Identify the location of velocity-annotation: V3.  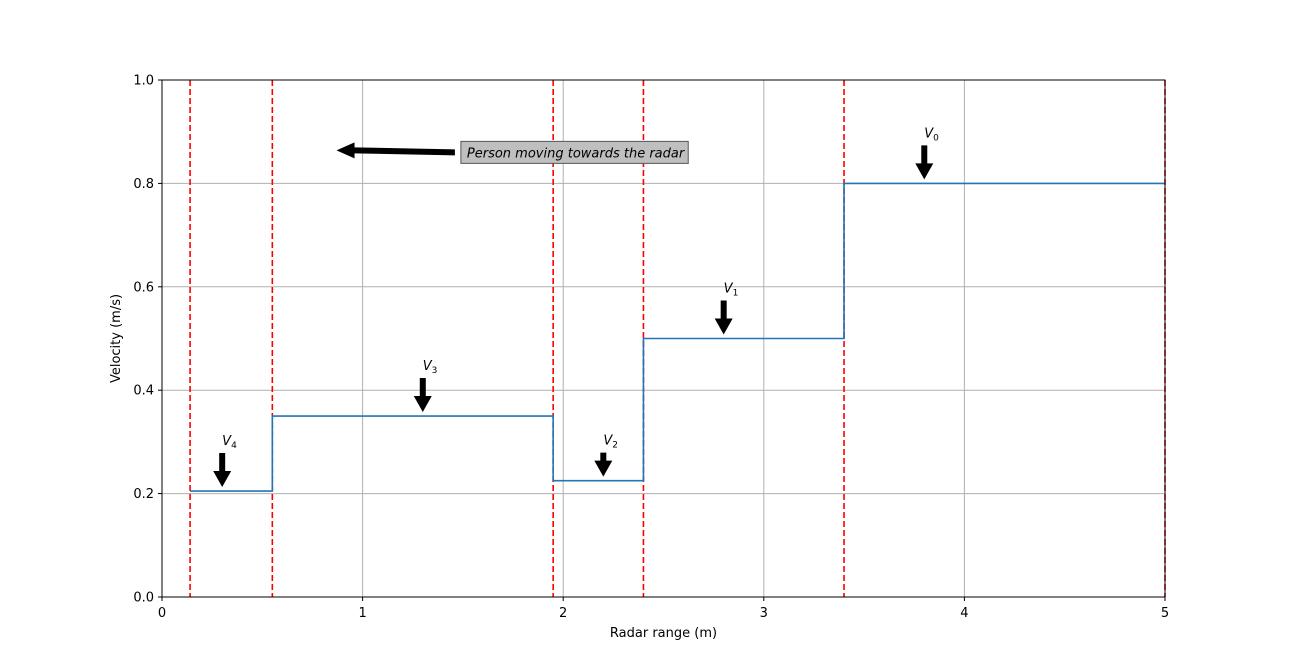
(425, 386).